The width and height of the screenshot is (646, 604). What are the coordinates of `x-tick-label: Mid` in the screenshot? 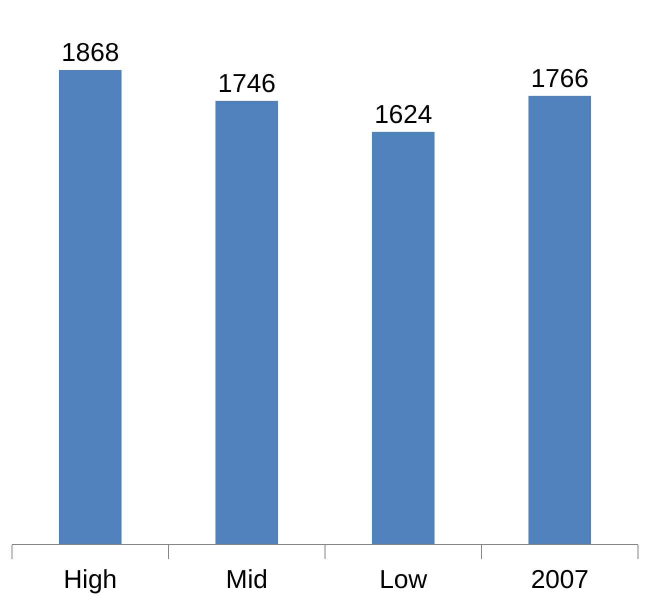 It's located at (247, 579).